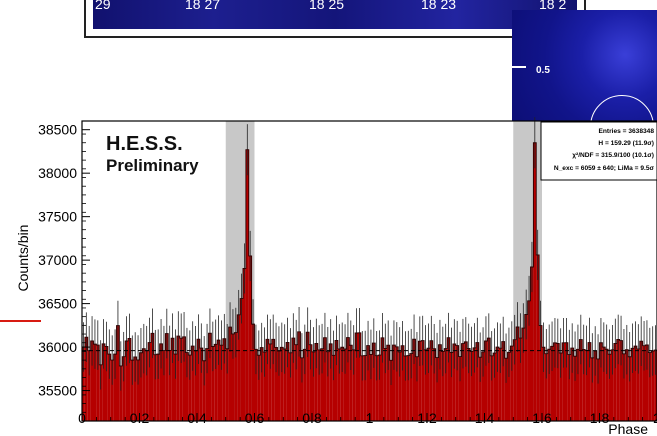 The image size is (657, 436). I want to click on skymap-tick-label: 29, so click(103, 6).